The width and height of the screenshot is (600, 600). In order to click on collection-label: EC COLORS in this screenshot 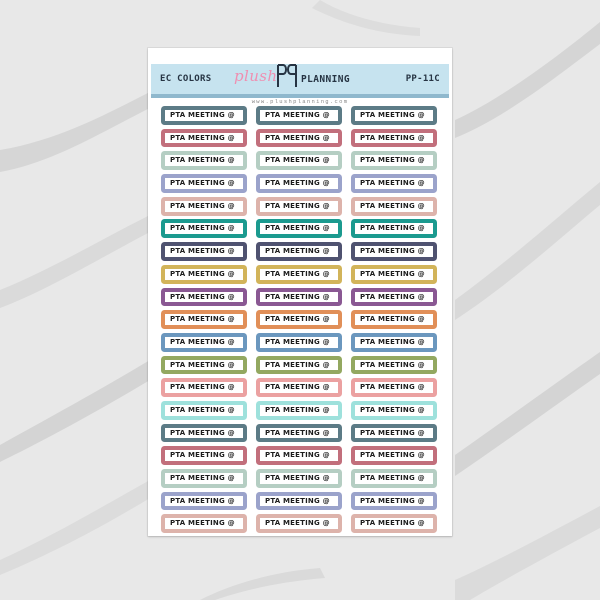, I will do `click(186, 79)`.